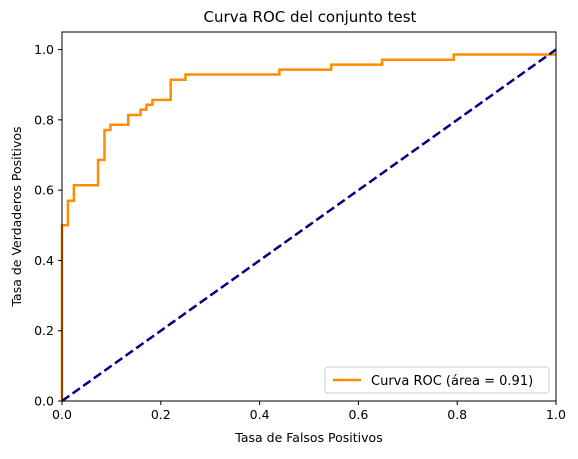 This screenshot has width=578, height=459. I want to click on legend: Curva ROC (área = 0.91), so click(437, 380).